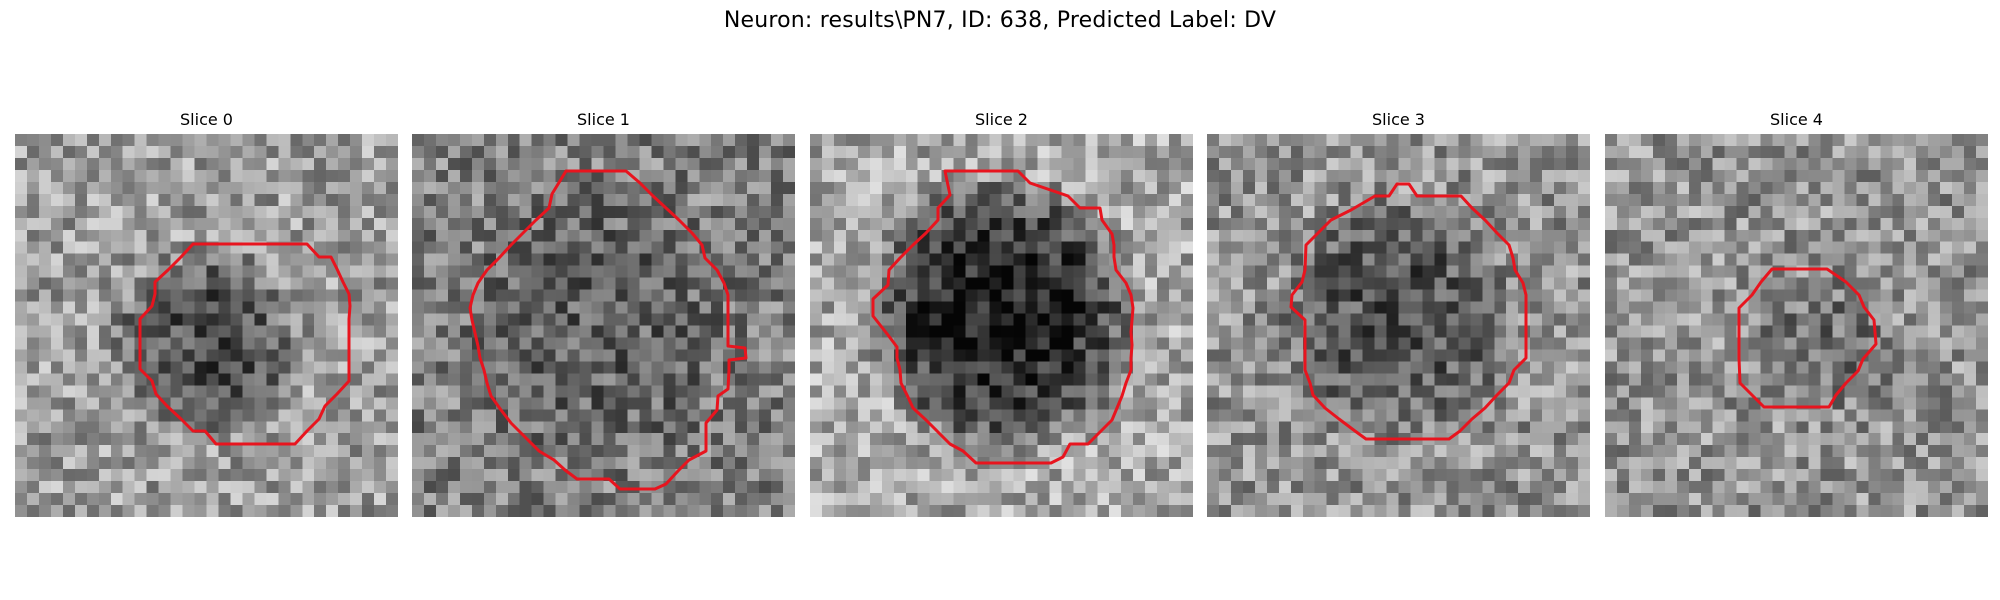 This screenshot has height=600, width=2000. What do you see at coordinates (1398, 119) in the screenshot?
I see `slice-title-3: Slice 3` at bounding box center [1398, 119].